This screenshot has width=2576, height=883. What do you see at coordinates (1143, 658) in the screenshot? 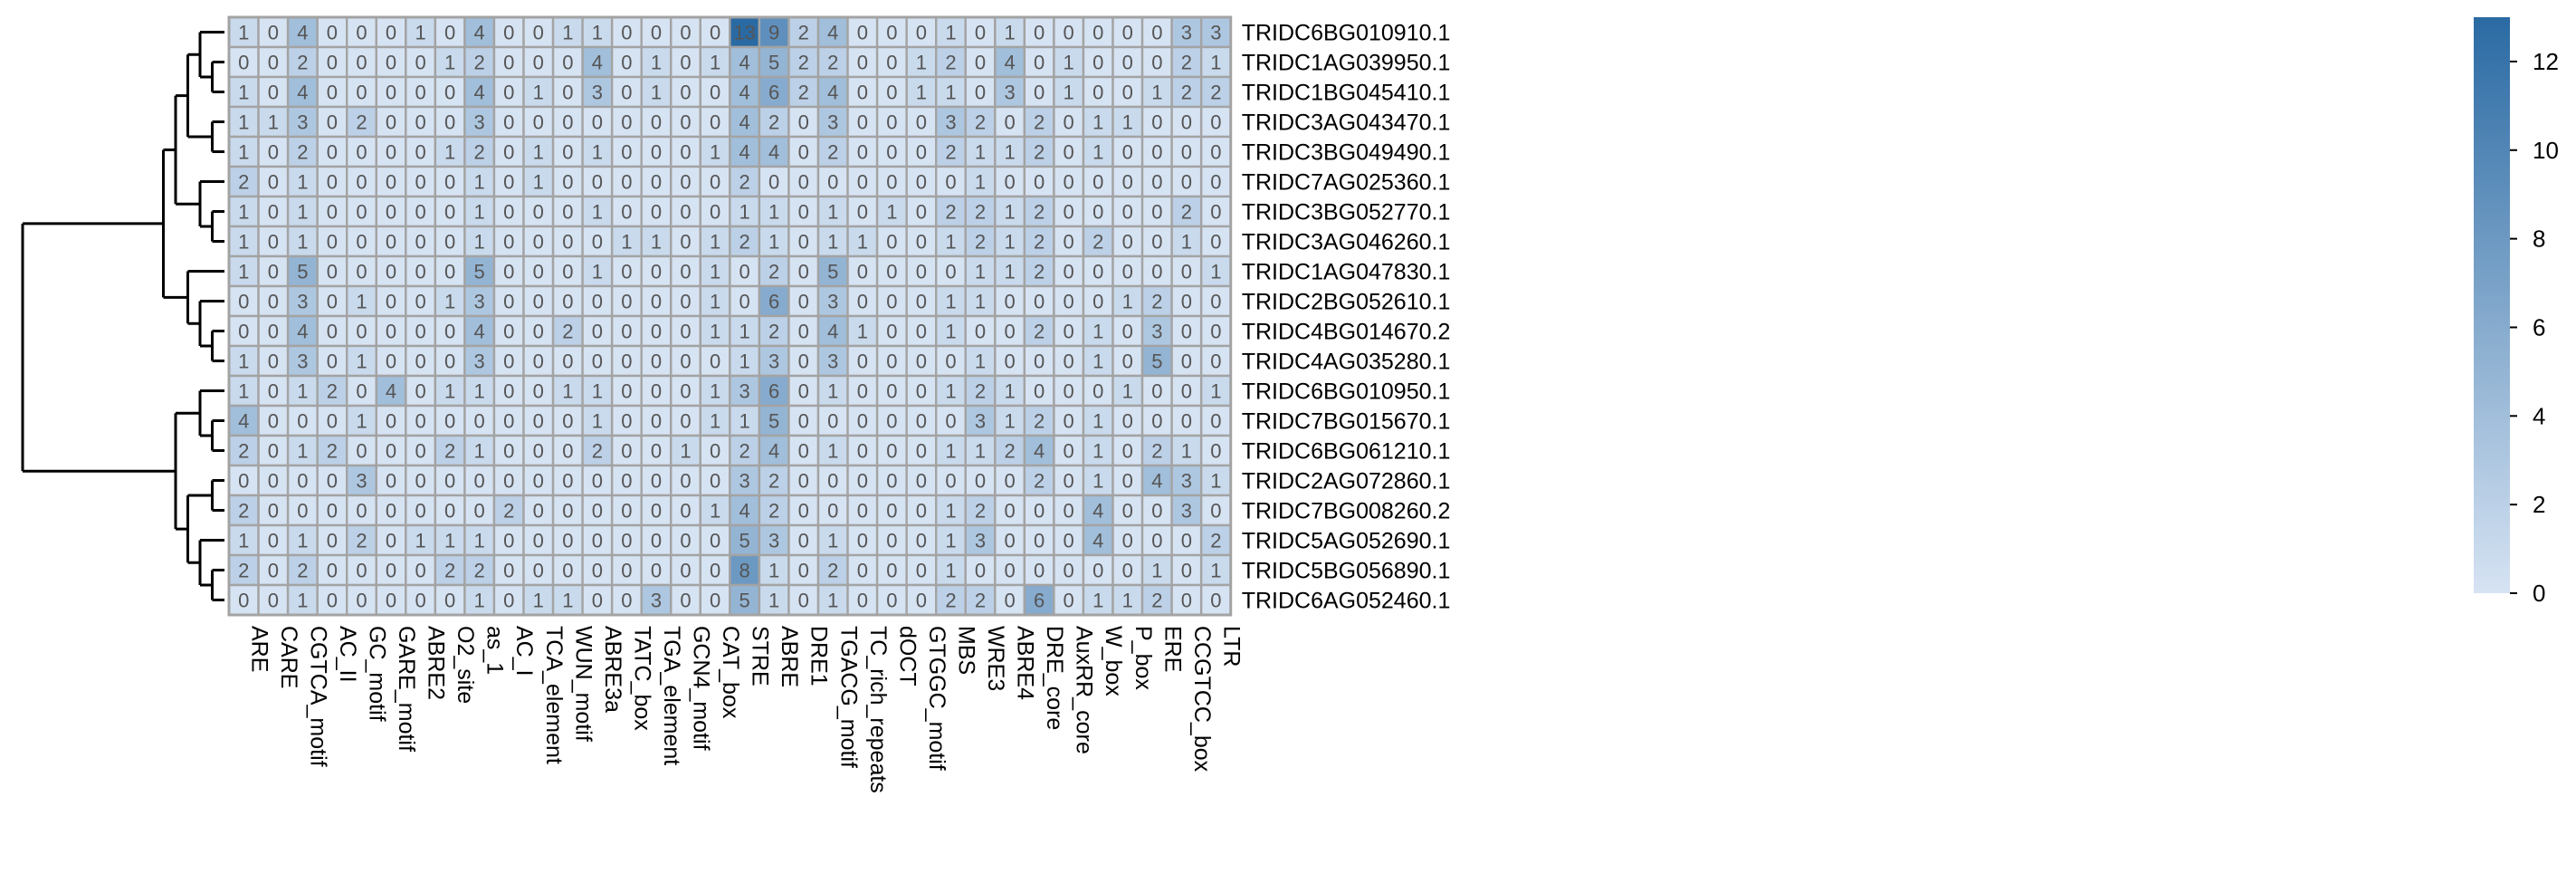
I see `column-label: P_box` at bounding box center [1143, 658].